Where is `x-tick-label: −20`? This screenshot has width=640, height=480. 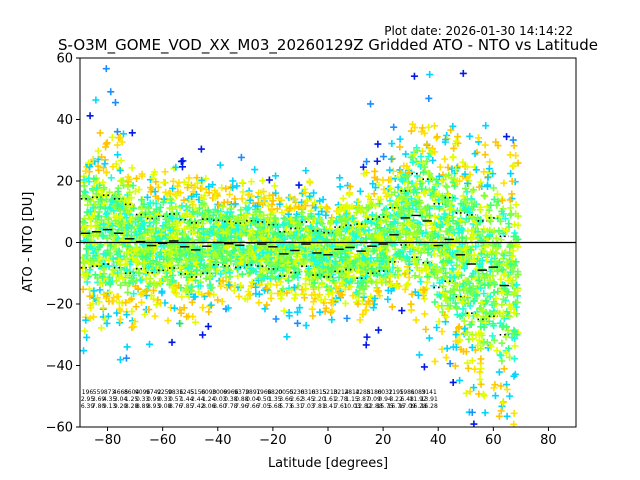 x-tick-label: −20 is located at coordinates (272, 440).